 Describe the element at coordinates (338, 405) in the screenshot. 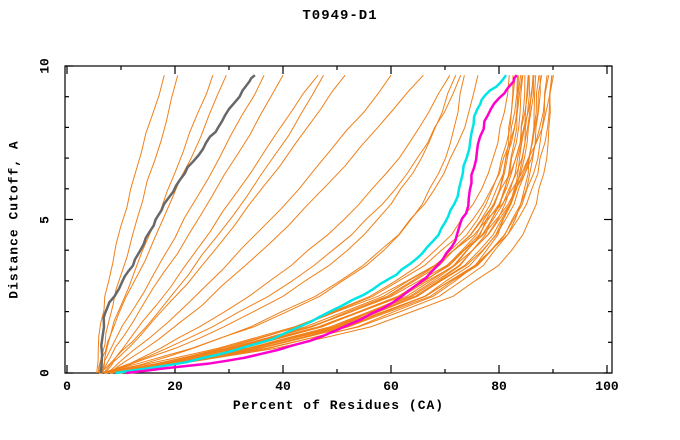

I see `x-axis-label: Percent of Residues (CA)` at that location.